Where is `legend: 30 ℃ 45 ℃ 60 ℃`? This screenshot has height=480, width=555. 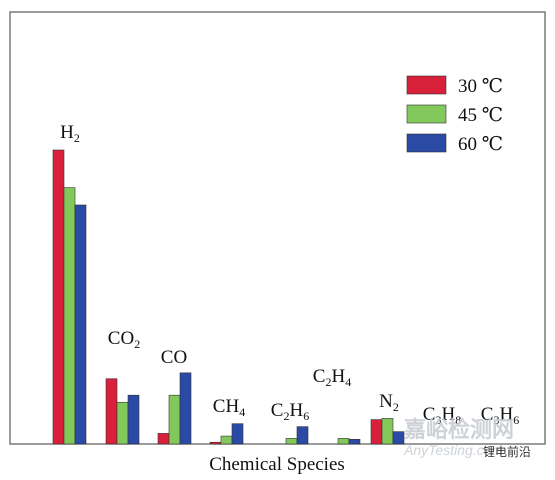
legend: 30 ℃ 45 ℃ 60 ℃ is located at coordinates (454, 115).